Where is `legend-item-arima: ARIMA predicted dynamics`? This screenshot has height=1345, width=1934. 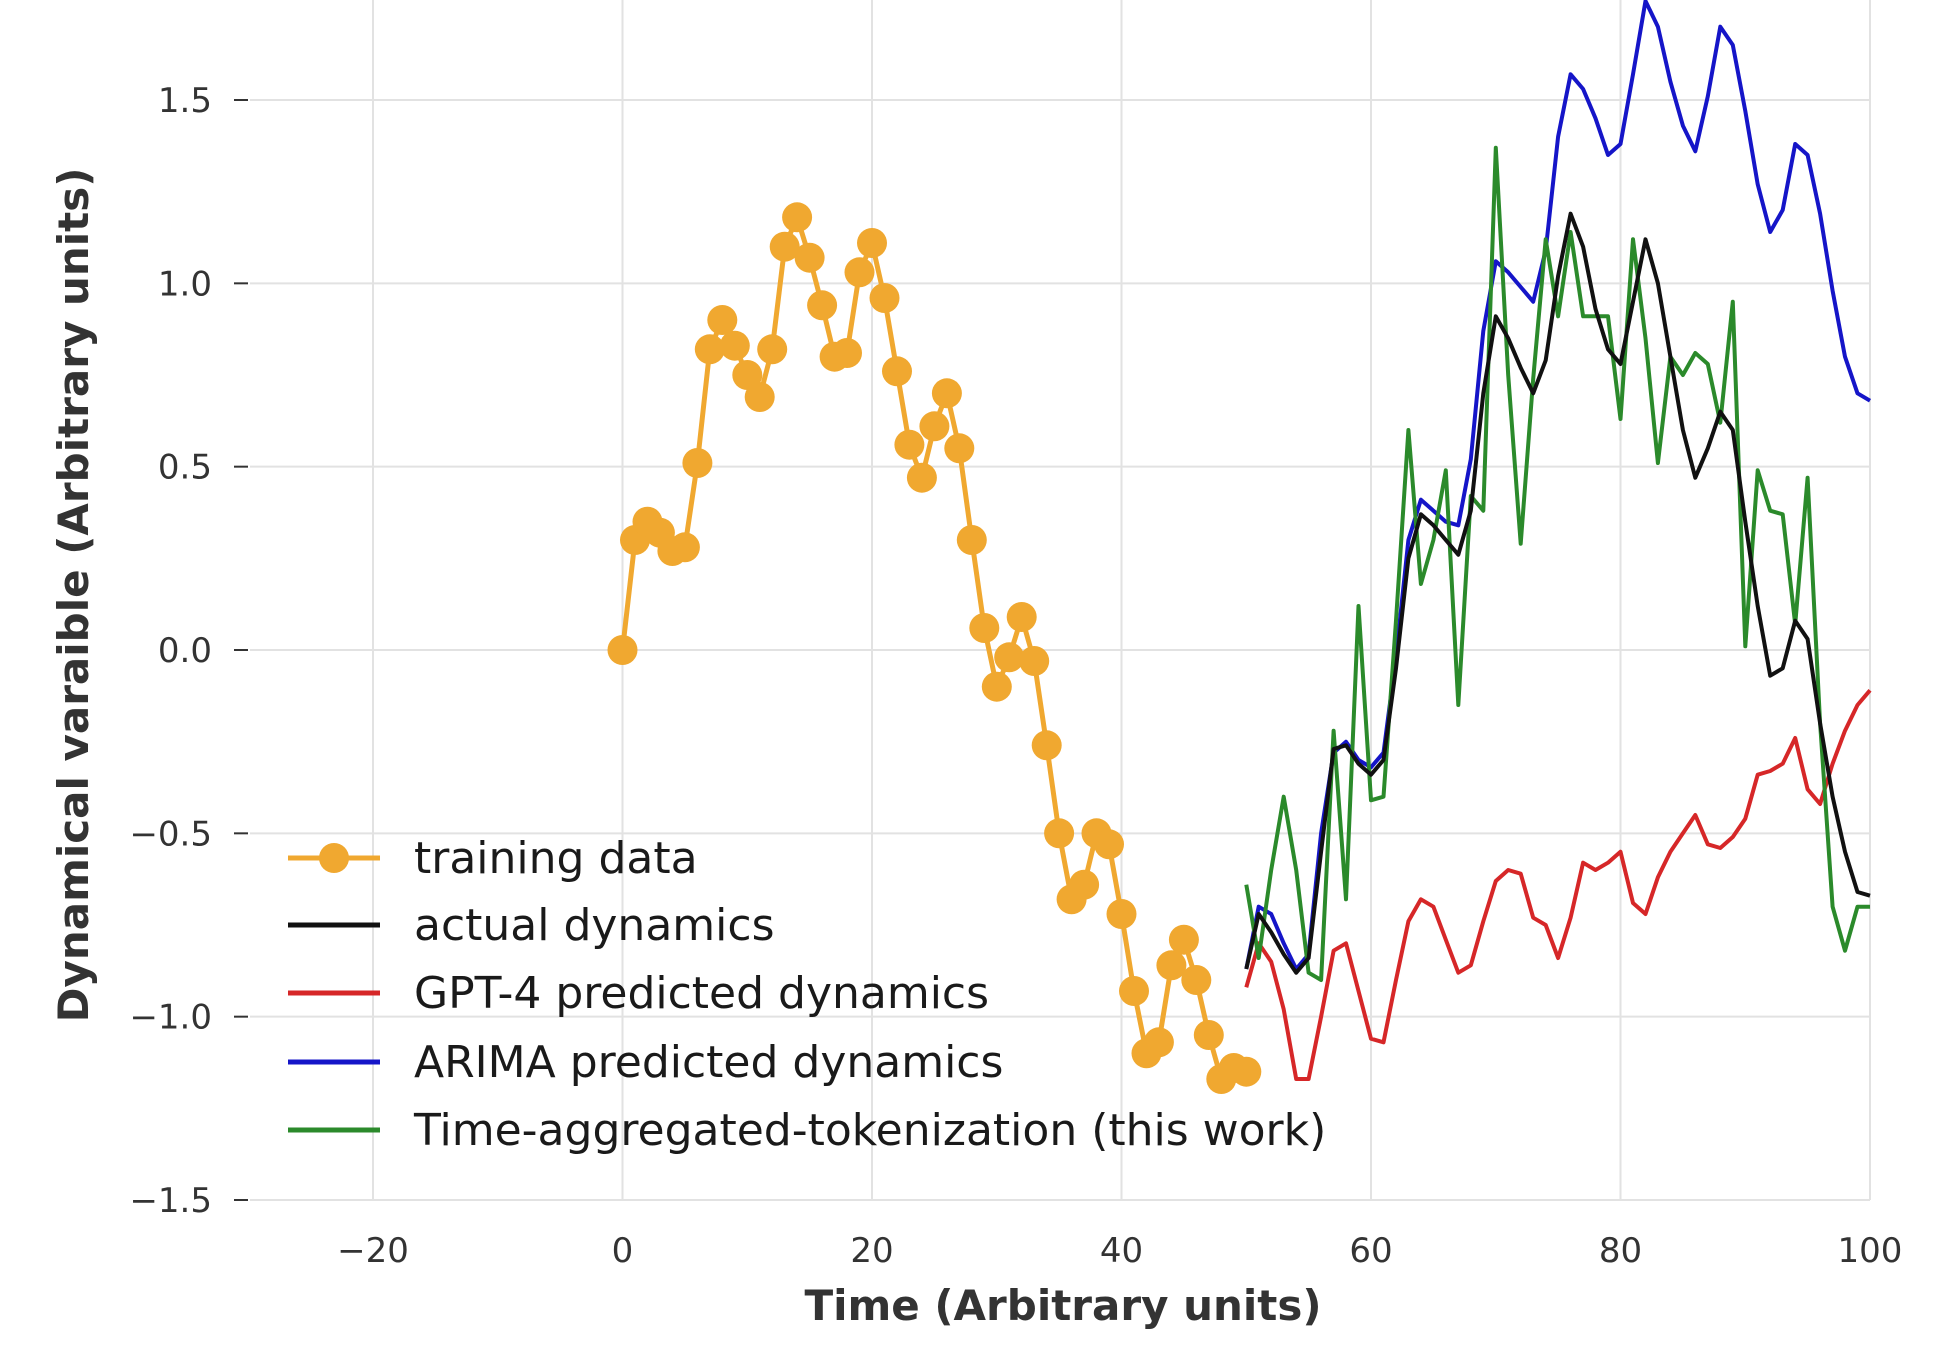
legend-item-arima: ARIMA predicted dynamics is located at coordinates (645, 1062).